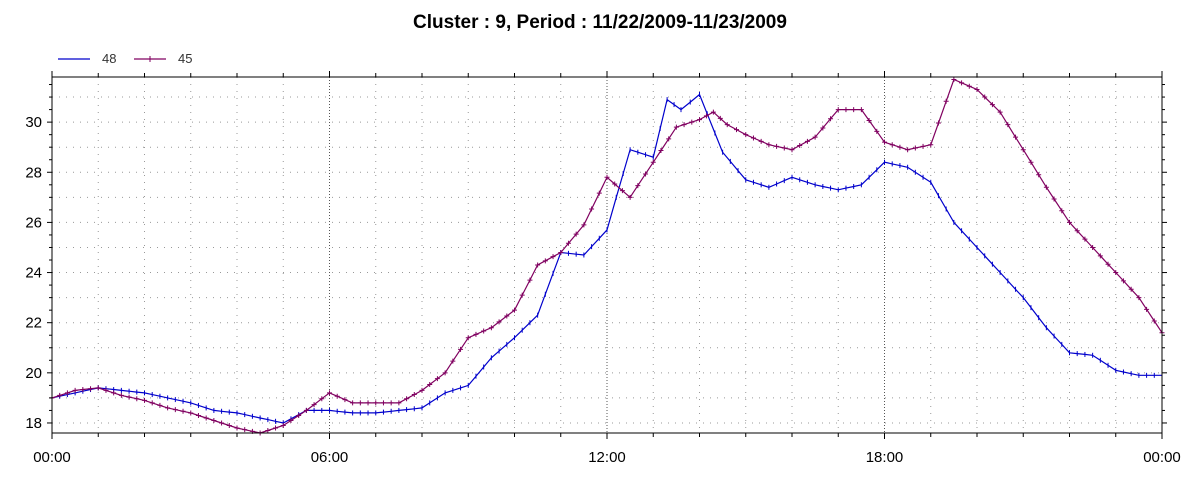  I want to click on y-tick-label: 28, so click(33, 172).